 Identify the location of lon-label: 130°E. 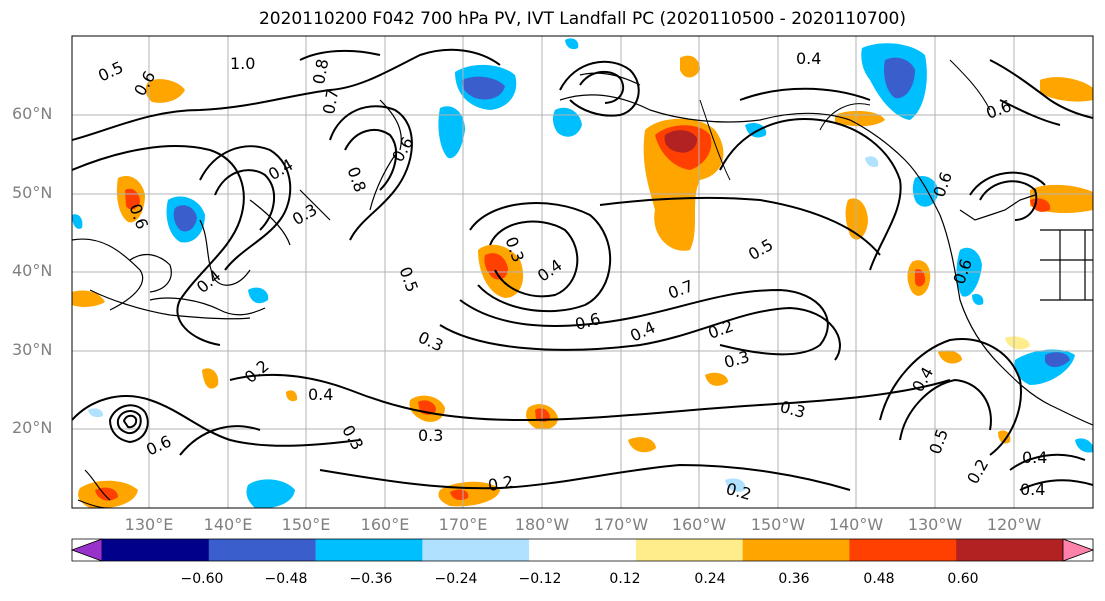
(149, 524).